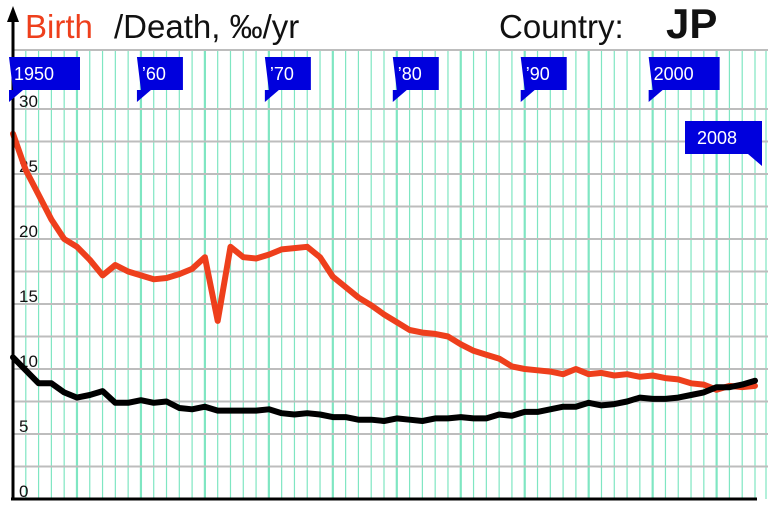 The width and height of the screenshot is (768, 512). Describe the element at coordinates (28, 296) in the screenshot. I see `y-tick-label: 15` at that location.